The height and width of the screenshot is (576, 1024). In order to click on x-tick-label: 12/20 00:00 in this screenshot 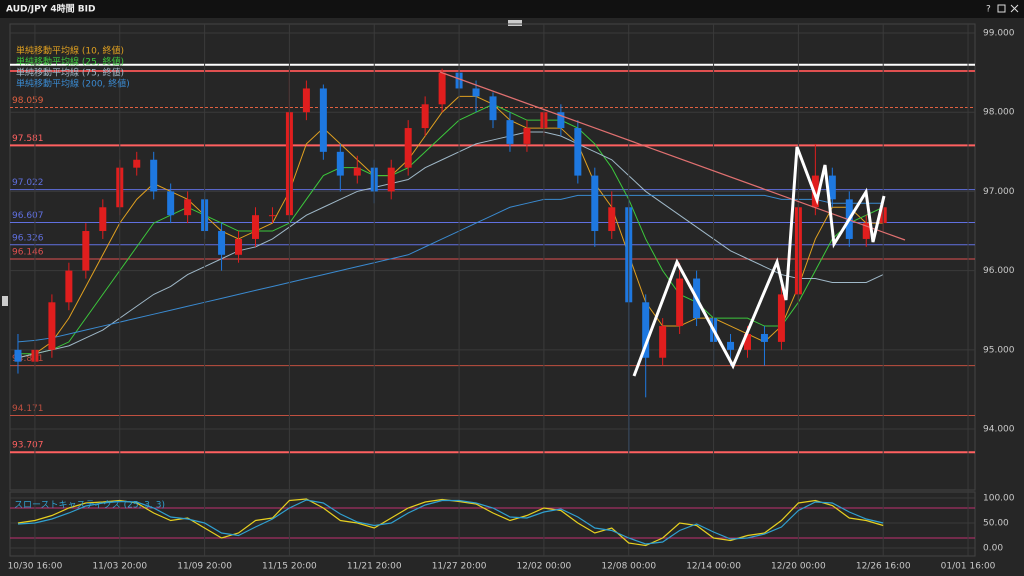, I will do `click(798, 567)`.